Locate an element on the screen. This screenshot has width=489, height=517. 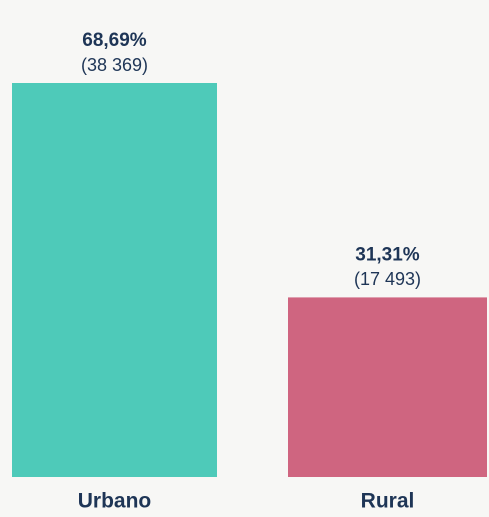
value-label: 31,31% is located at coordinates (387, 254).